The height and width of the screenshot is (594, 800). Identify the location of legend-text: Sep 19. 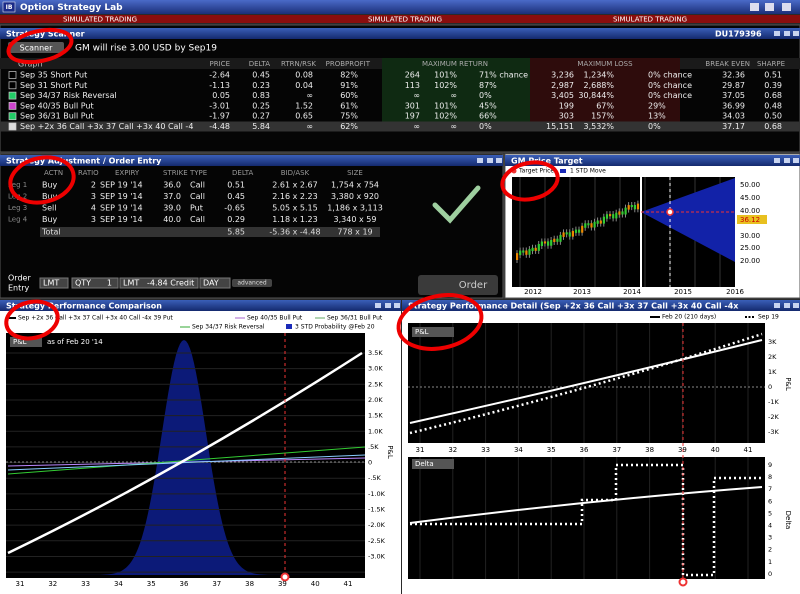
(768, 317).